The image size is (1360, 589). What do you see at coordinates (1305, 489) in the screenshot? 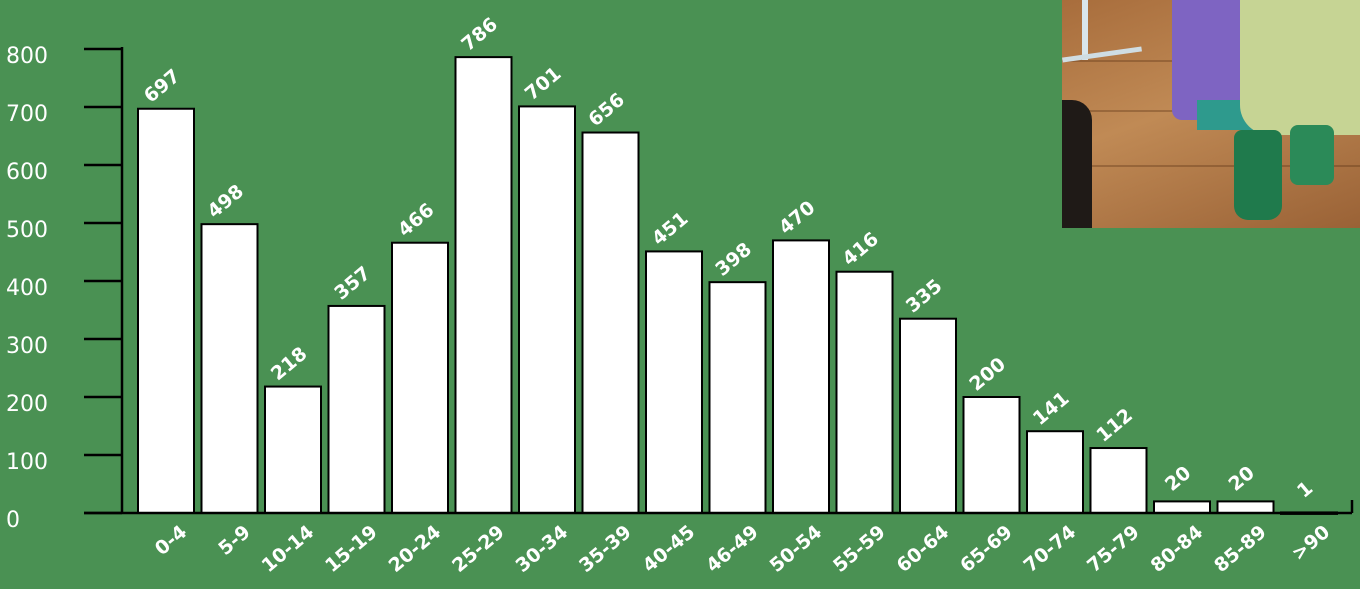
I see `data-label: 1` at bounding box center [1305, 489].